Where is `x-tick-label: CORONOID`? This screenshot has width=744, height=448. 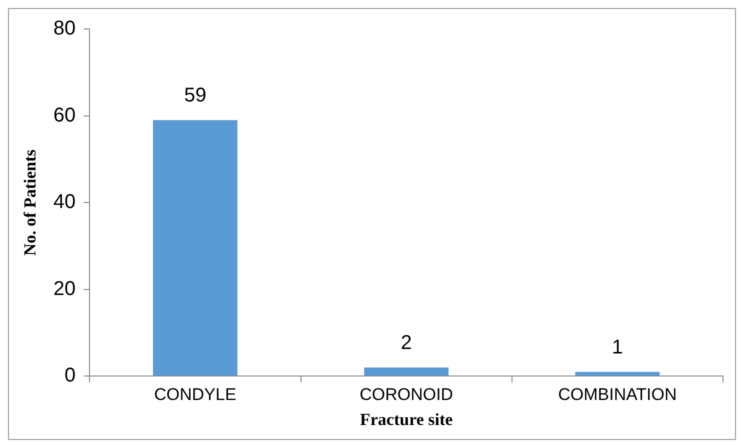
x-tick-label: CORONOID is located at coordinates (407, 394).